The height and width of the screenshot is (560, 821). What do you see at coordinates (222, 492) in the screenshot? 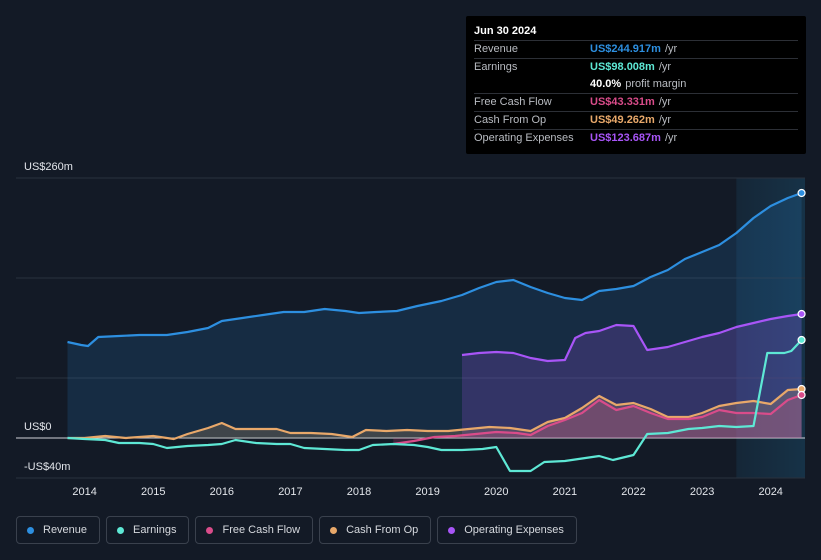
I see `x-tick-label: 2016` at bounding box center [222, 492].